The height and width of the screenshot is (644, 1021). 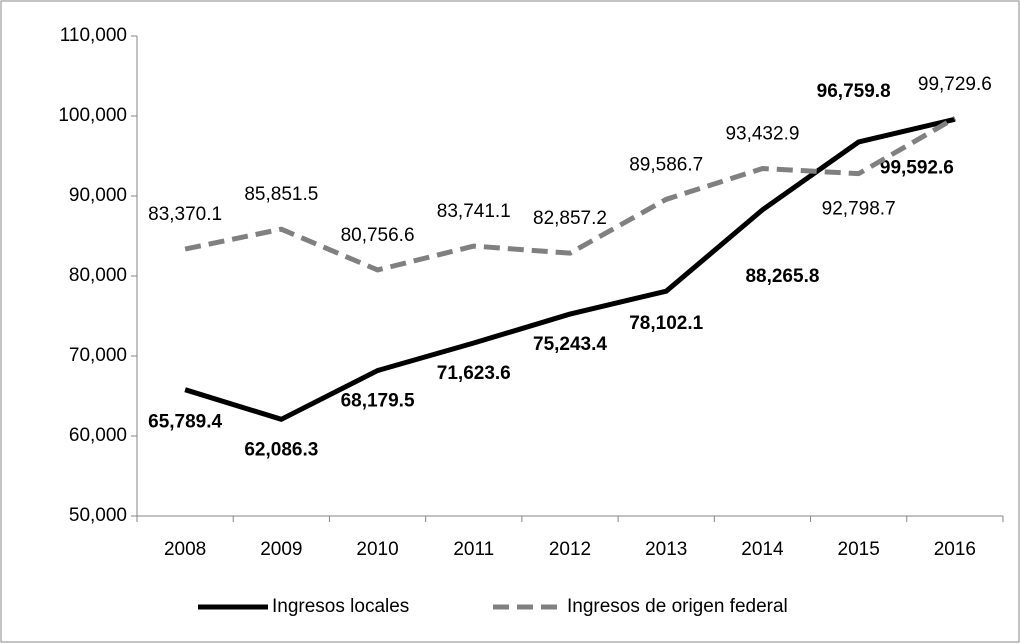 I want to click on x-tick-label: 2011, so click(x=473, y=549).